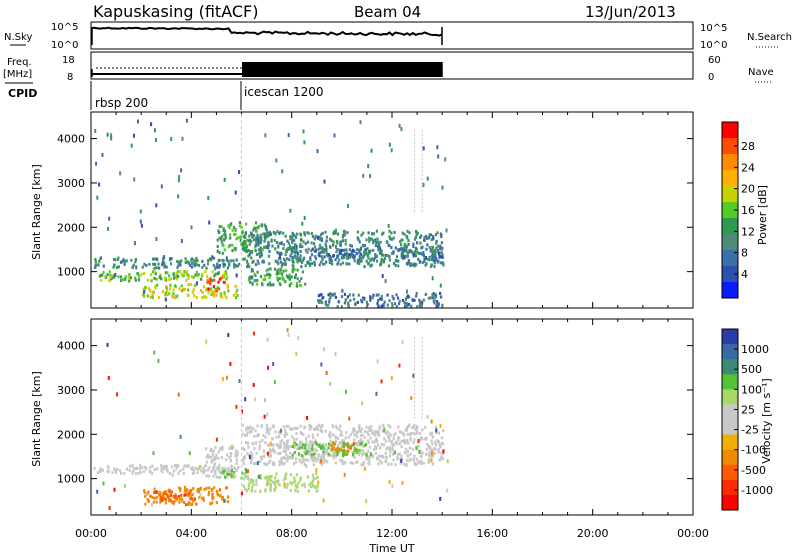 The width and height of the screenshot is (800, 554). What do you see at coordinates (398, 36) in the screenshot?
I see `nsky-panel: N.Sky 10^5 10^0 10^5 10^0 N.Search` at bounding box center [398, 36].